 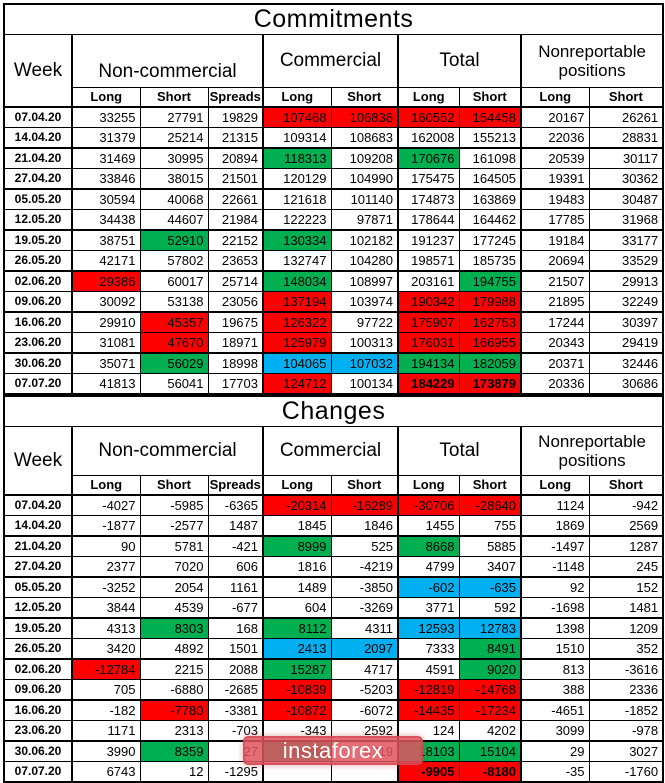 What do you see at coordinates (174, 772) in the screenshot?
I see `value-cell: 12` at bounding box center [174, 772].